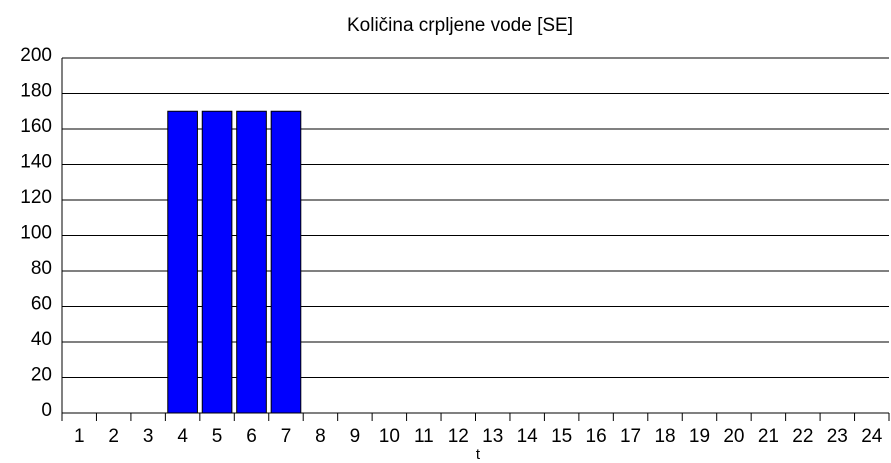 The image size is (891, 463). What do you see at coordinates (699, 436) in the screenshot?
I see `x-tick-label: 19` at bounding box center [699, 436].